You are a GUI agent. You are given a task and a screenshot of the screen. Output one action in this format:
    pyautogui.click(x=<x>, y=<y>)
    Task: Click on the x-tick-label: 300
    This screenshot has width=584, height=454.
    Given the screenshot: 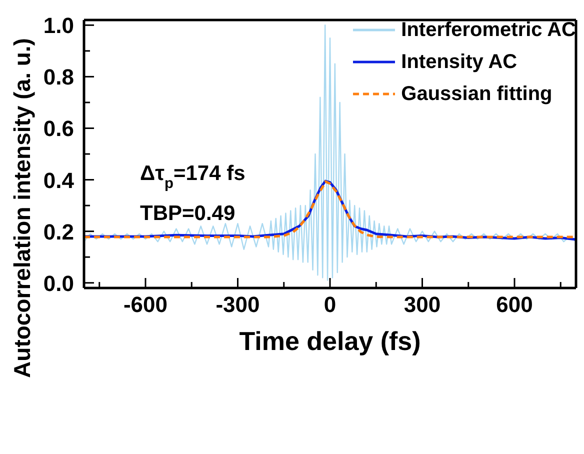 What is the action you would take?
    pyautogui.click(x=422, y=304)
    